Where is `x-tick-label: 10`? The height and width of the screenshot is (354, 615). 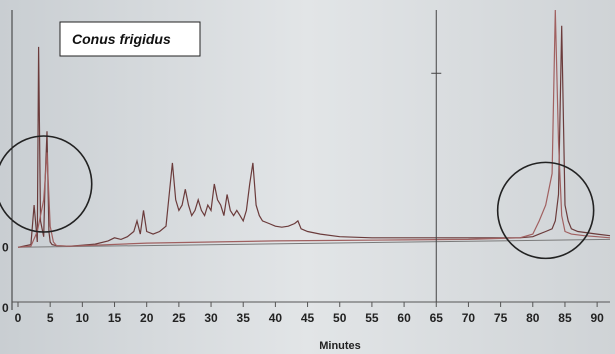
x-tick-label: 10 is located at coordinates (83, 318).